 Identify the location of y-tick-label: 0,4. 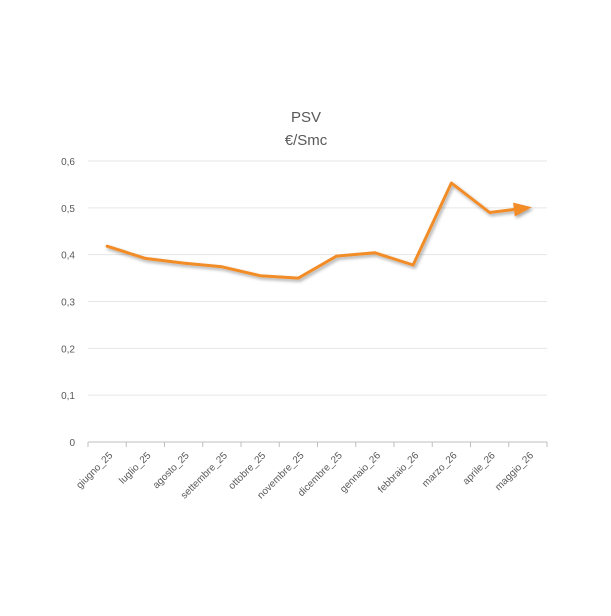
(68, 256).